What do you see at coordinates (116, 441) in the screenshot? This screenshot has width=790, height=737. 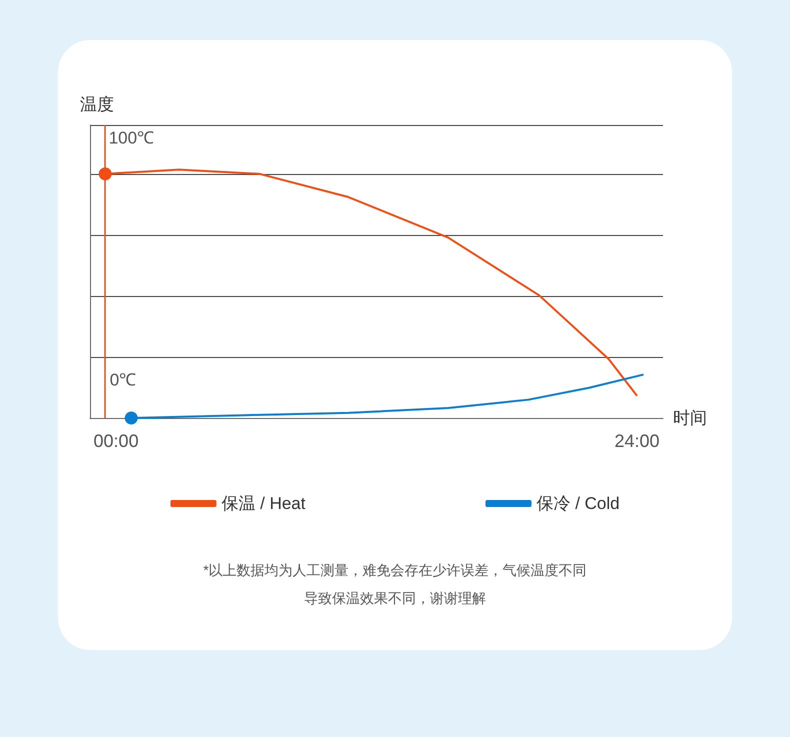 I see `x-tick-label: 00:00` at bounding box center [116, 441].